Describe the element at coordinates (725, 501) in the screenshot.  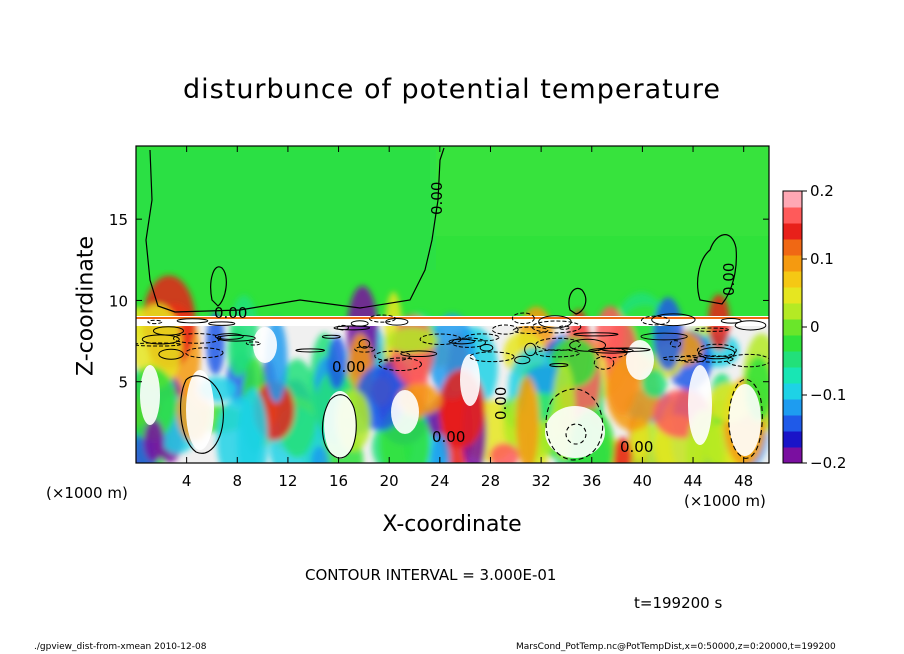
I see `x-axis-unit-label-right: (×1000 m)` at that location.